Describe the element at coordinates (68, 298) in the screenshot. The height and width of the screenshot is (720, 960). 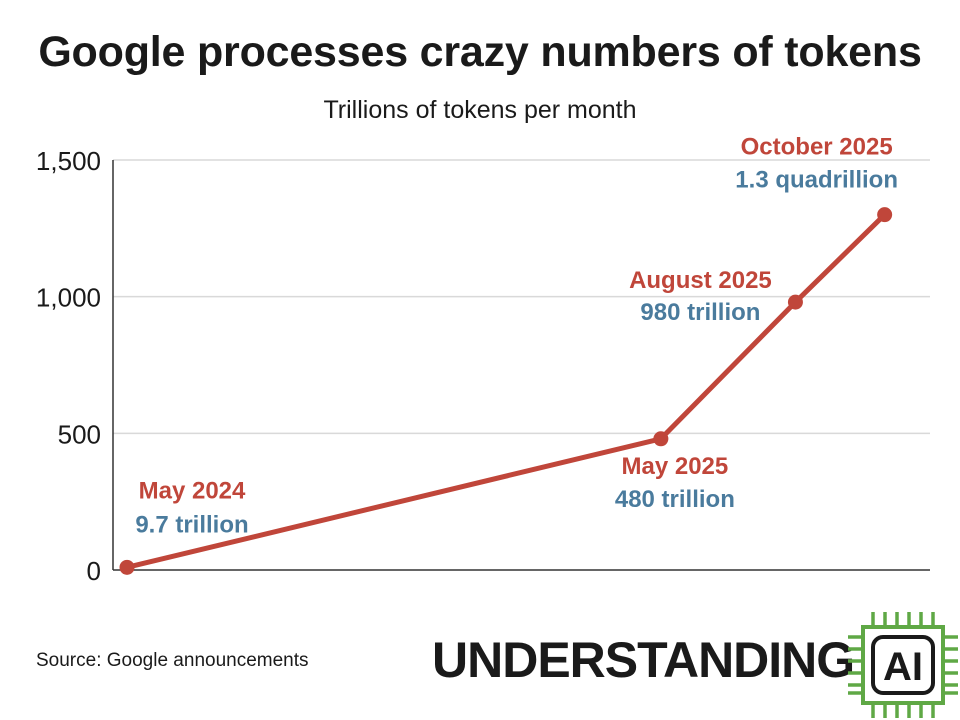
I see `y-tick-label: 1,000` at that location.